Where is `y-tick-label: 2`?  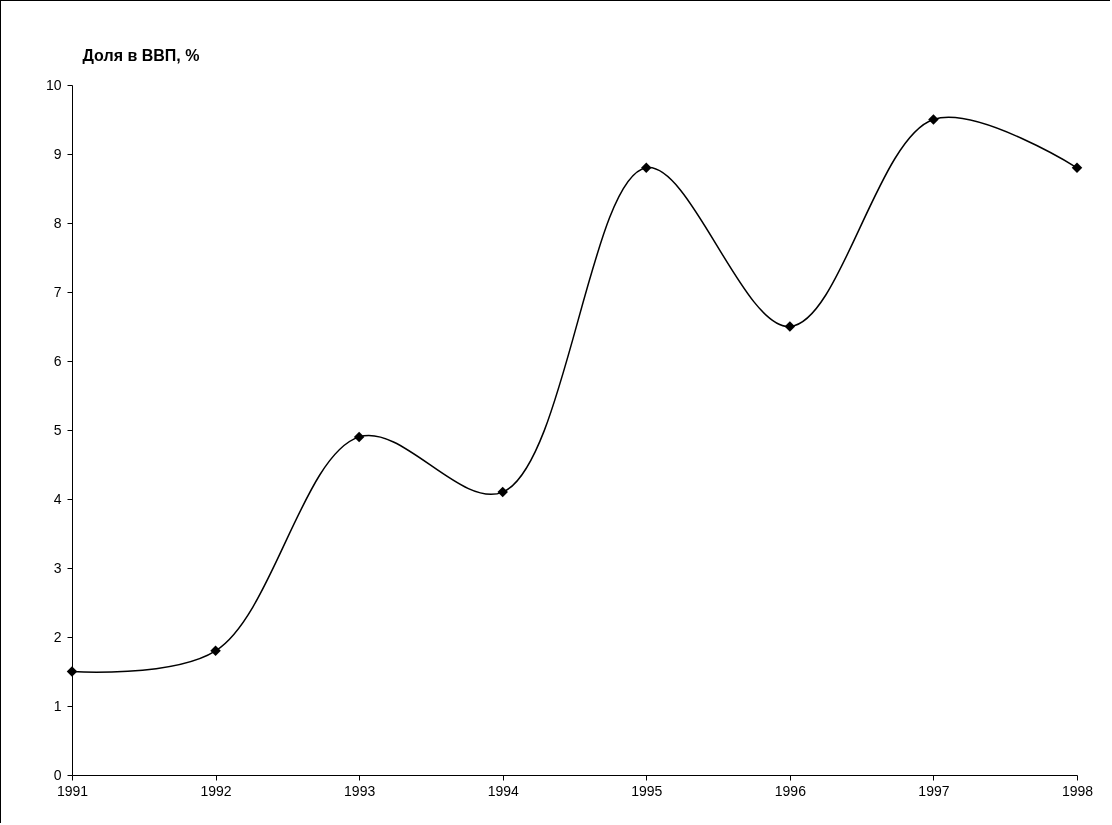 y-tick-label: 2 is located at coordinates (57, 636).